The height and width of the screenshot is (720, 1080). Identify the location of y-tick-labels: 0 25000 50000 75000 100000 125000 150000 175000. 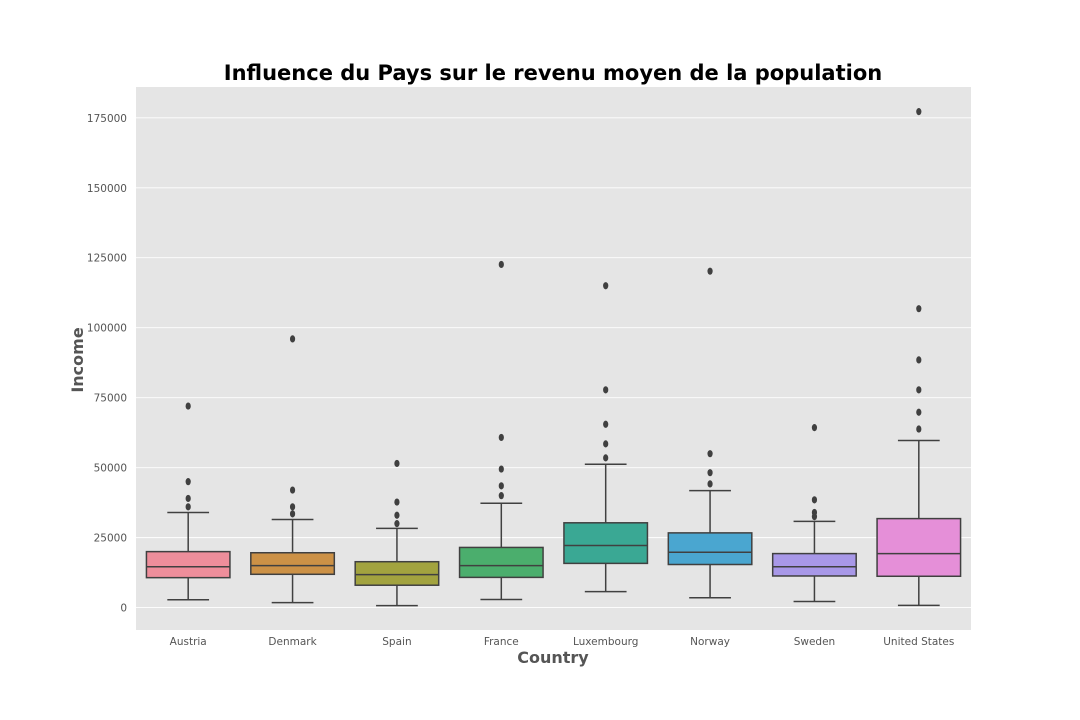
(107, 364).